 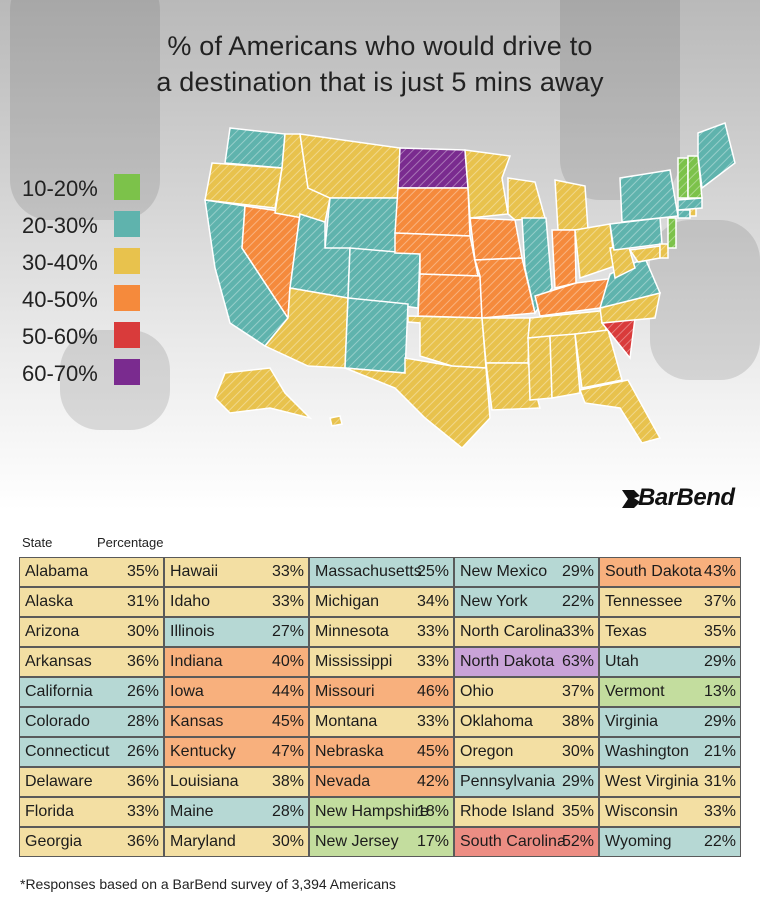 What do you see at coordinates (526, 752) in the screenshot?
I see `table-cell-oregon: Oregon 30%` at bounding box center [526, 752].